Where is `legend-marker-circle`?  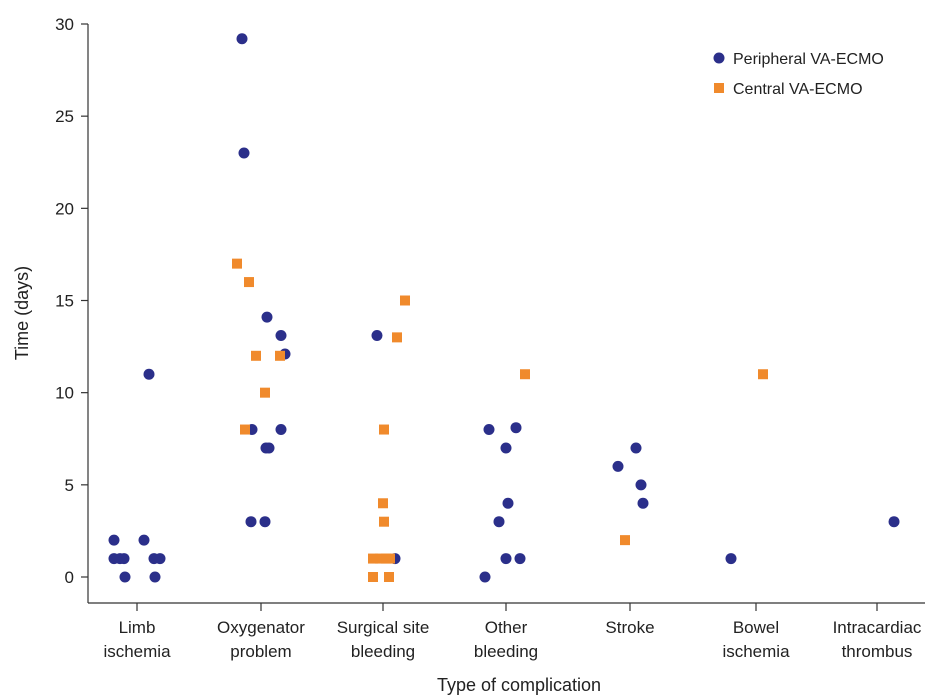 legend-marker-circle is located at coordinates (719, 58).